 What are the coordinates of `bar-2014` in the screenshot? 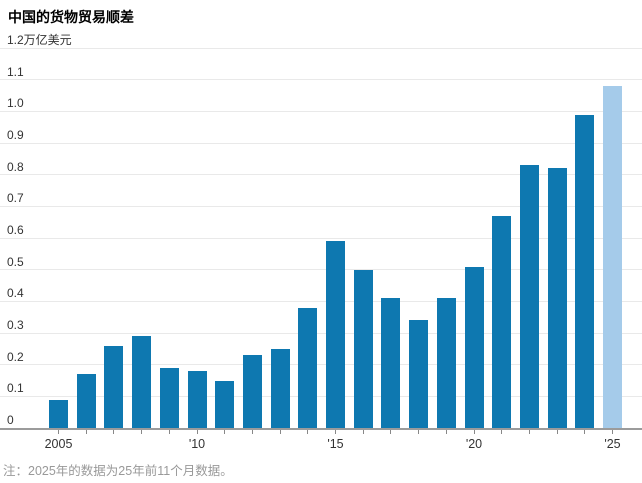 It's located at (308, 367).